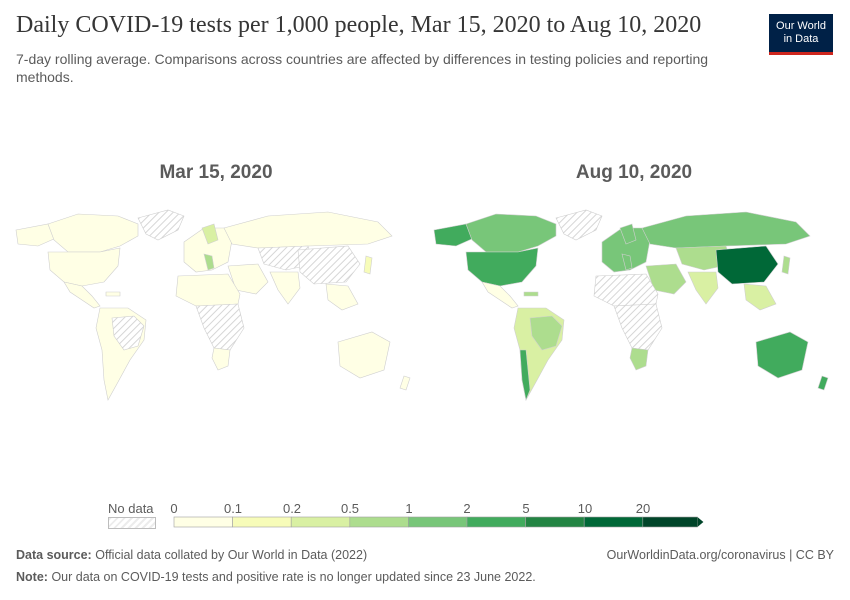  Describe the element at coordinates (720, 555) in the screenshot. I see `source-url-link: OurWorldinData.org/coronavirus | CC BY` at that location.